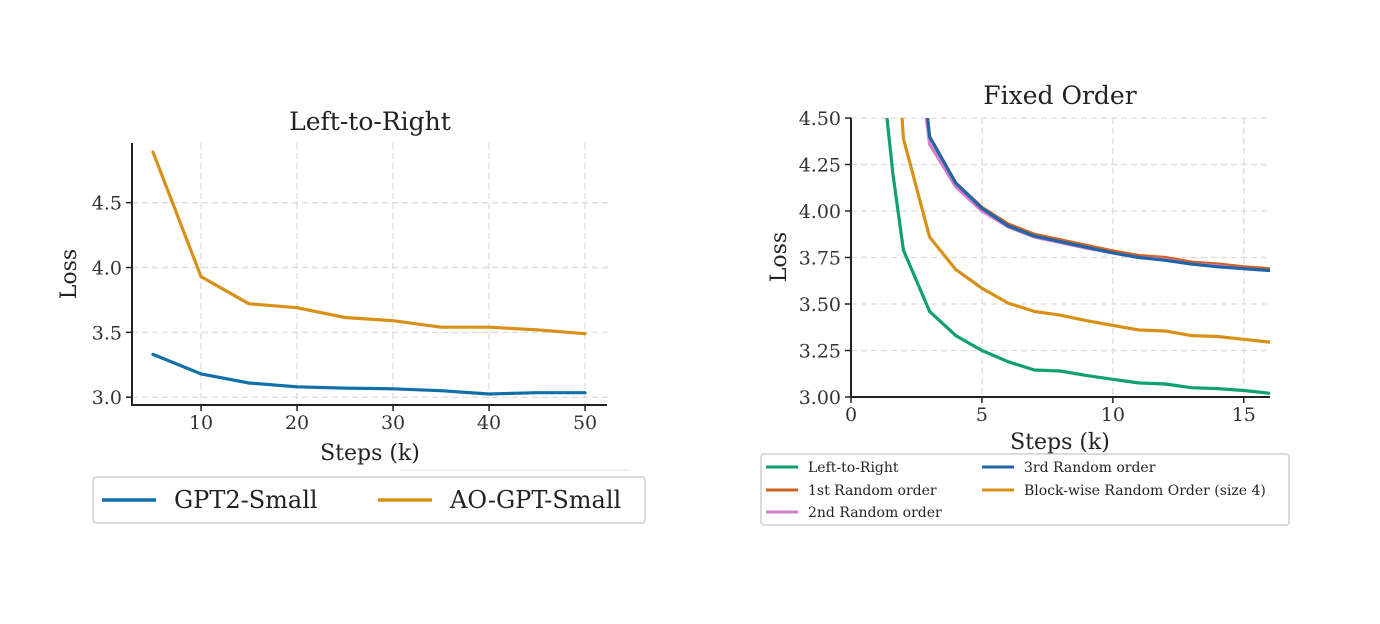 This screenshot has height=624, width=1380. I want to click on legend-label-2nd-random-order: 2nd Random order, so click(875, 513).